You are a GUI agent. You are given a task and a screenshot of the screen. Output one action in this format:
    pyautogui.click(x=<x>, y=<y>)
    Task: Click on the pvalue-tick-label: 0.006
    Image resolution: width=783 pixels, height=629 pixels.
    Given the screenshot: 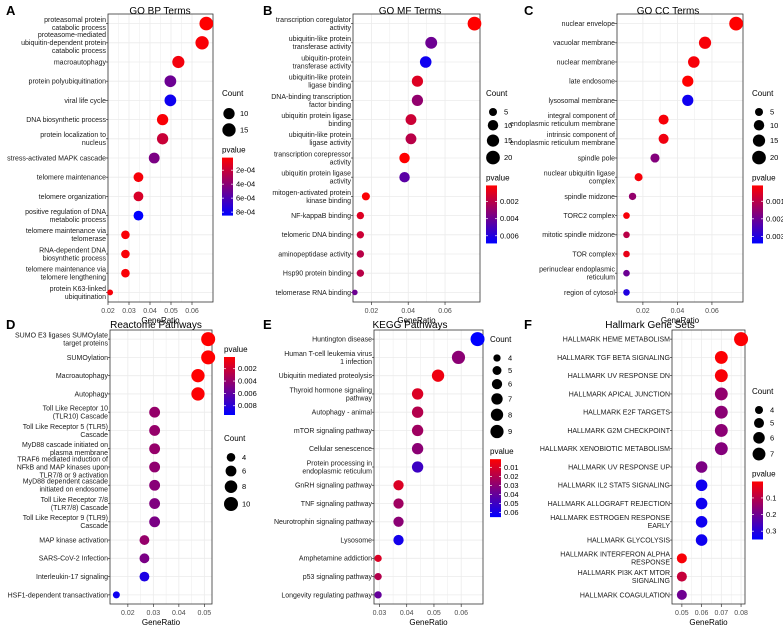 What is the action you would take?
    pyautogui.click(x=509, y=235)
    